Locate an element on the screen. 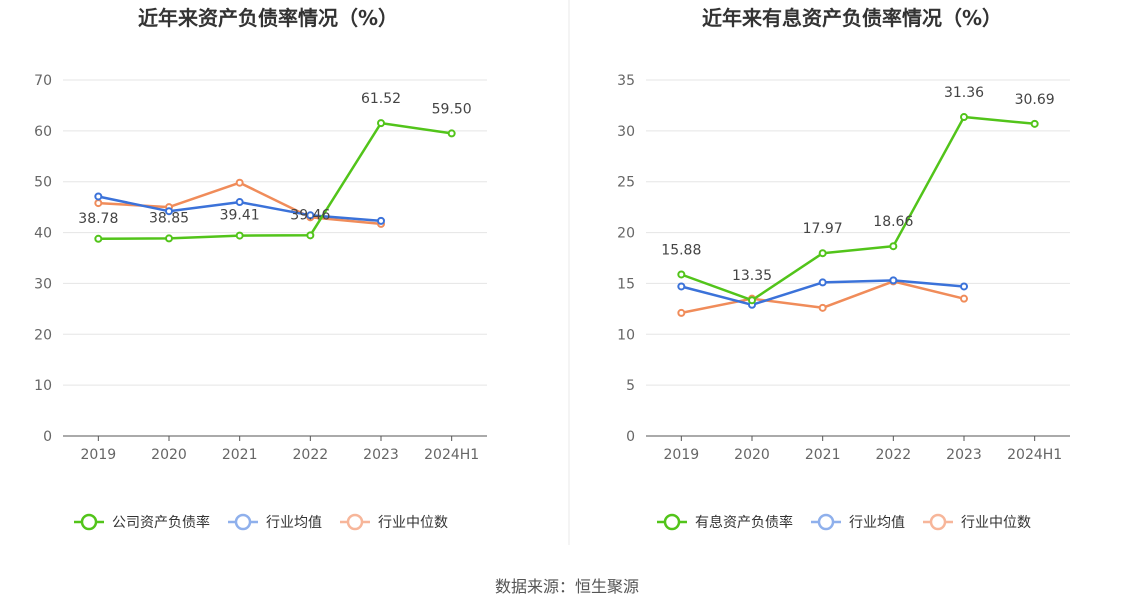 The height and width of the screenshot is (612, 1134). data-label: 31.36 is located at coordinates (964, 93).